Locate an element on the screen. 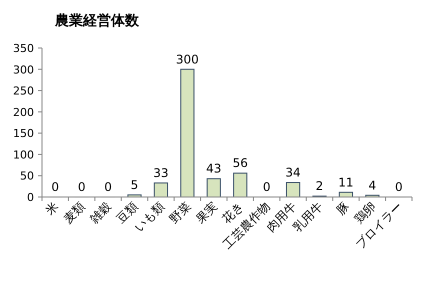 The width and height of the screenshot is (421, 281). data-label: 5 is located at coordinates (134, 185).